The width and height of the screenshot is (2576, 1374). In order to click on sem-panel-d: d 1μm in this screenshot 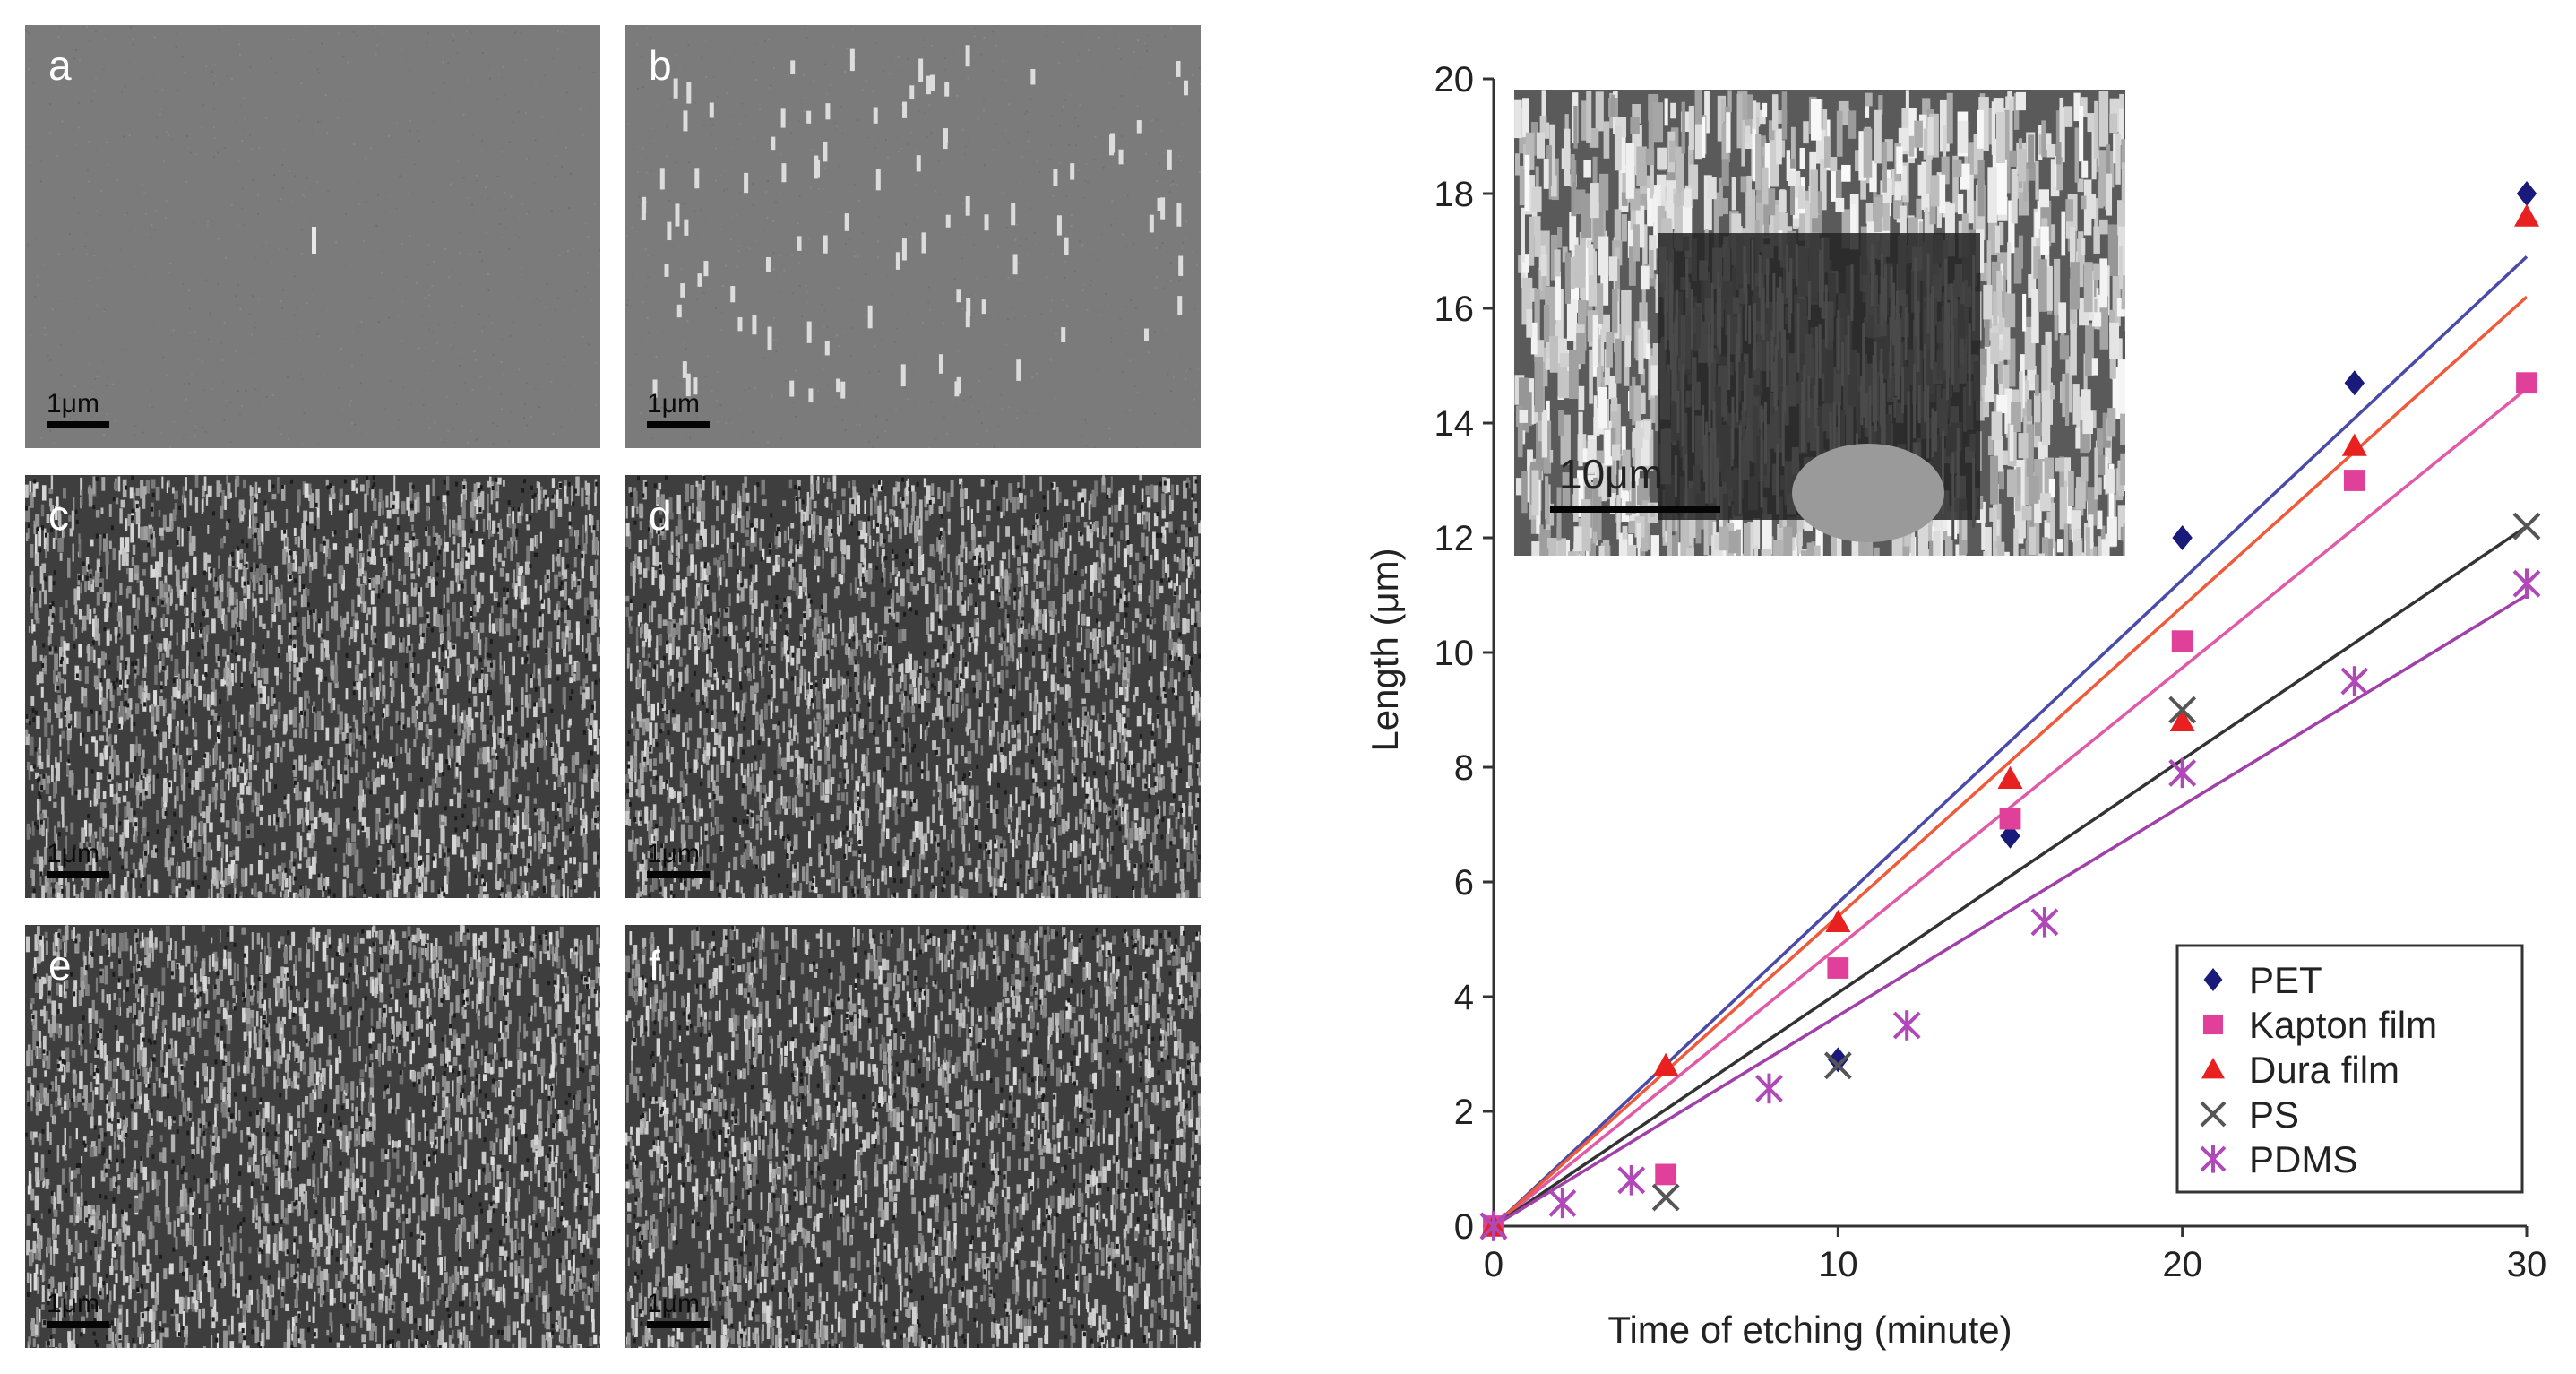, I will do `click(913, 686)`.